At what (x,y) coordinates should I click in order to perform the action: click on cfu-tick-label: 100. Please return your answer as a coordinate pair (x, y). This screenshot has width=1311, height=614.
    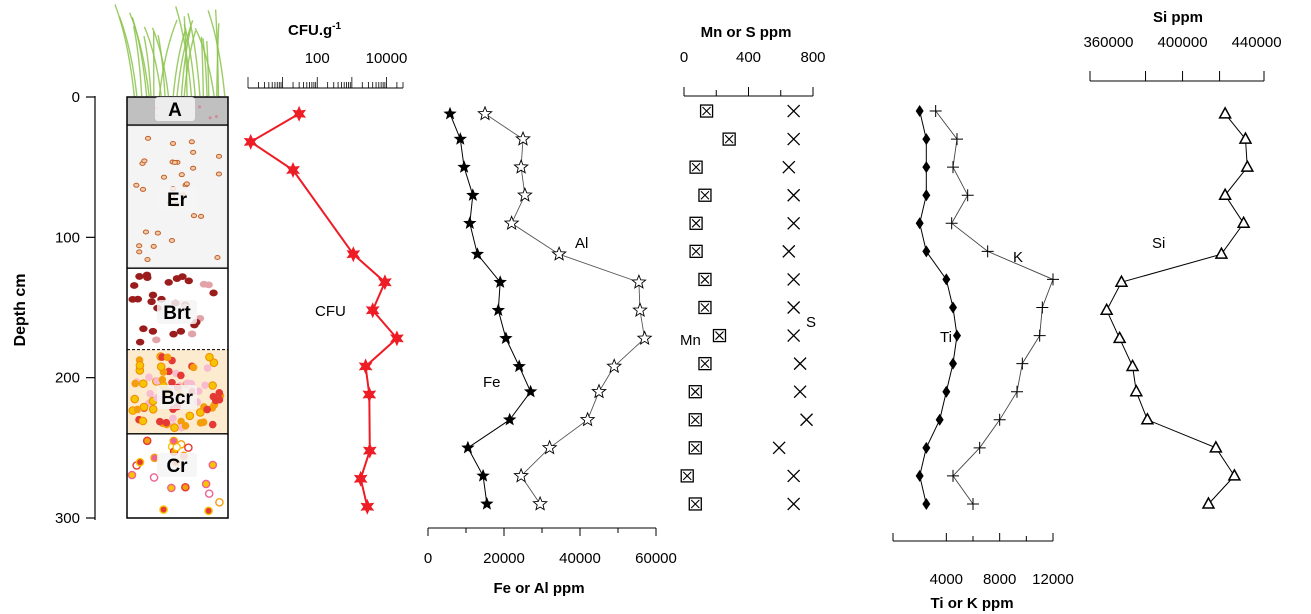
    Looking at the image, I should click on (317, 58).